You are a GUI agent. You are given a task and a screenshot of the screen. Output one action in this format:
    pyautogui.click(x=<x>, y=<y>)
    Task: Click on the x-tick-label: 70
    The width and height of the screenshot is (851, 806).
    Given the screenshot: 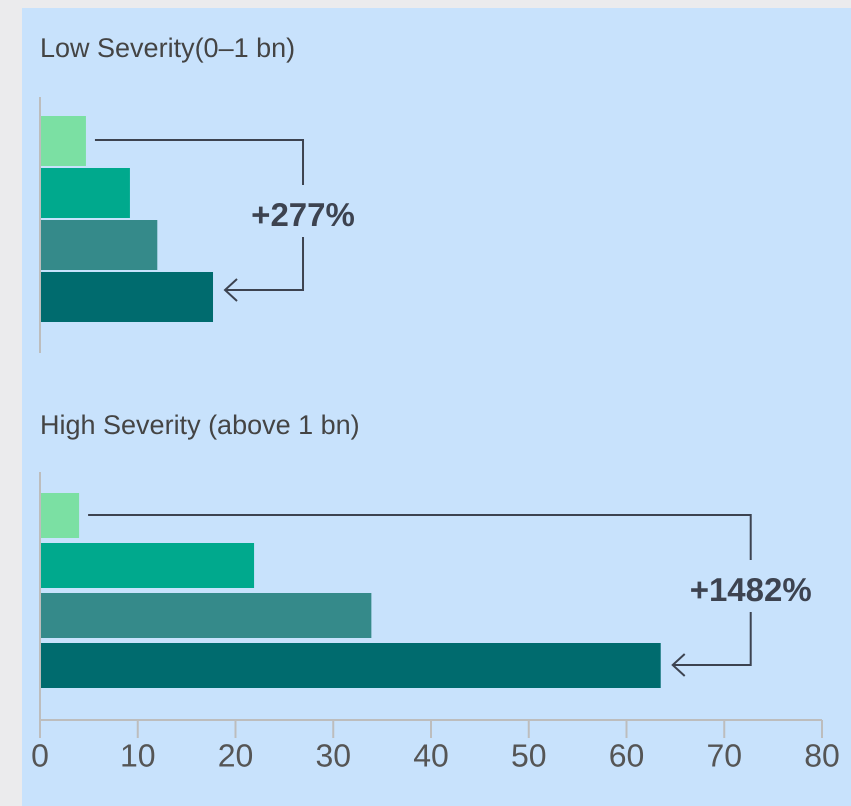 What is the action you would take?
    pyautogui.click(x=724, y=756)
    